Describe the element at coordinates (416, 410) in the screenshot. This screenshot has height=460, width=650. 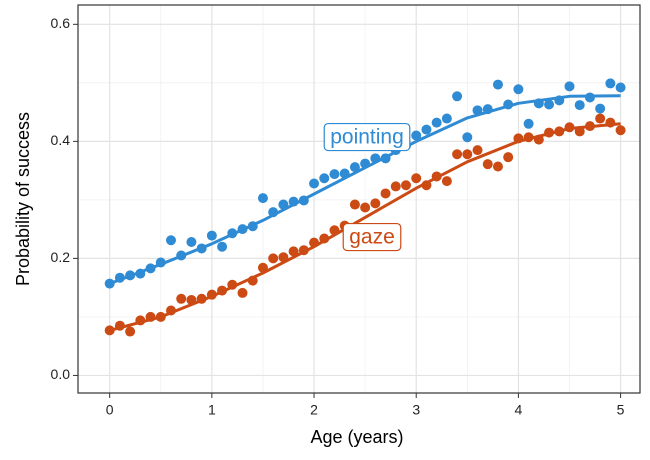
I see `x-tick-label: 3` at that location.